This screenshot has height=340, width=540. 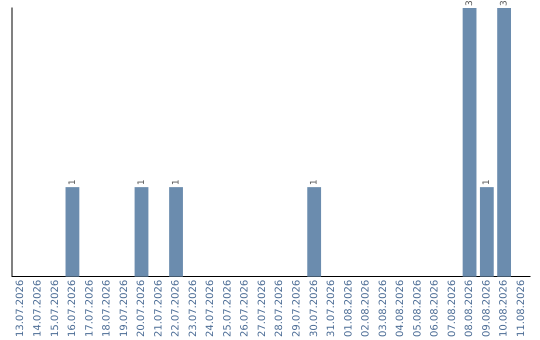 I want to click on x-tick-label: 07.08.2026, so click(x=452, y=309).